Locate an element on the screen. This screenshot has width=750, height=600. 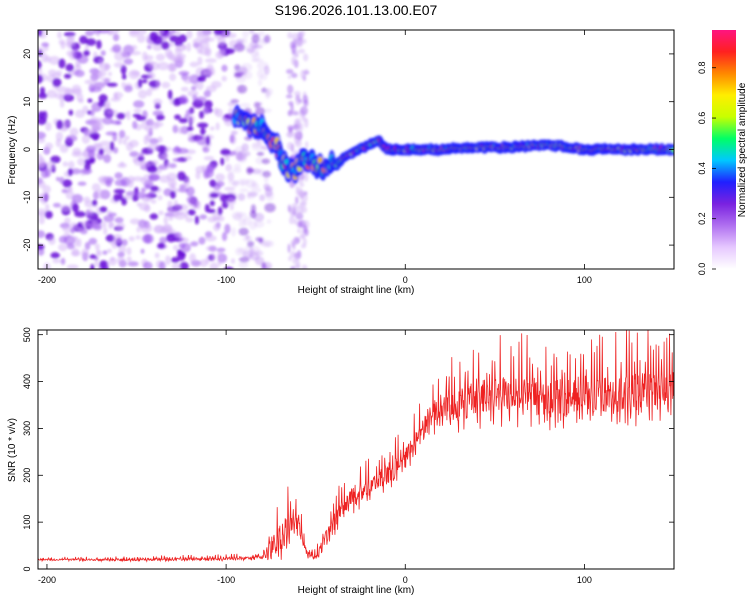
snr-xlabel: Height of straight line (km) is located at coordinates (356, 590).